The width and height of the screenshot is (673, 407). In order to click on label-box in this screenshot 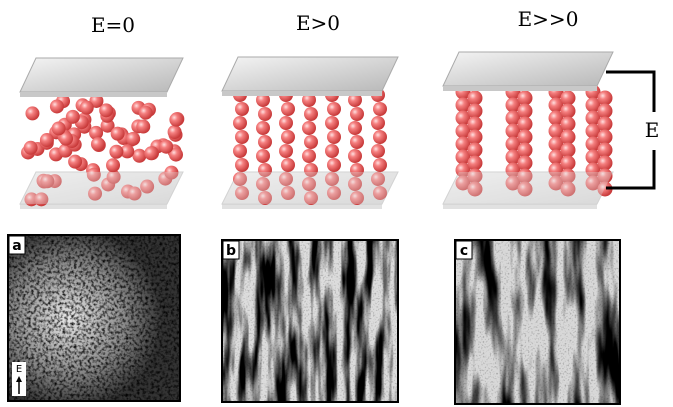, I will do `click(231, 250)`.